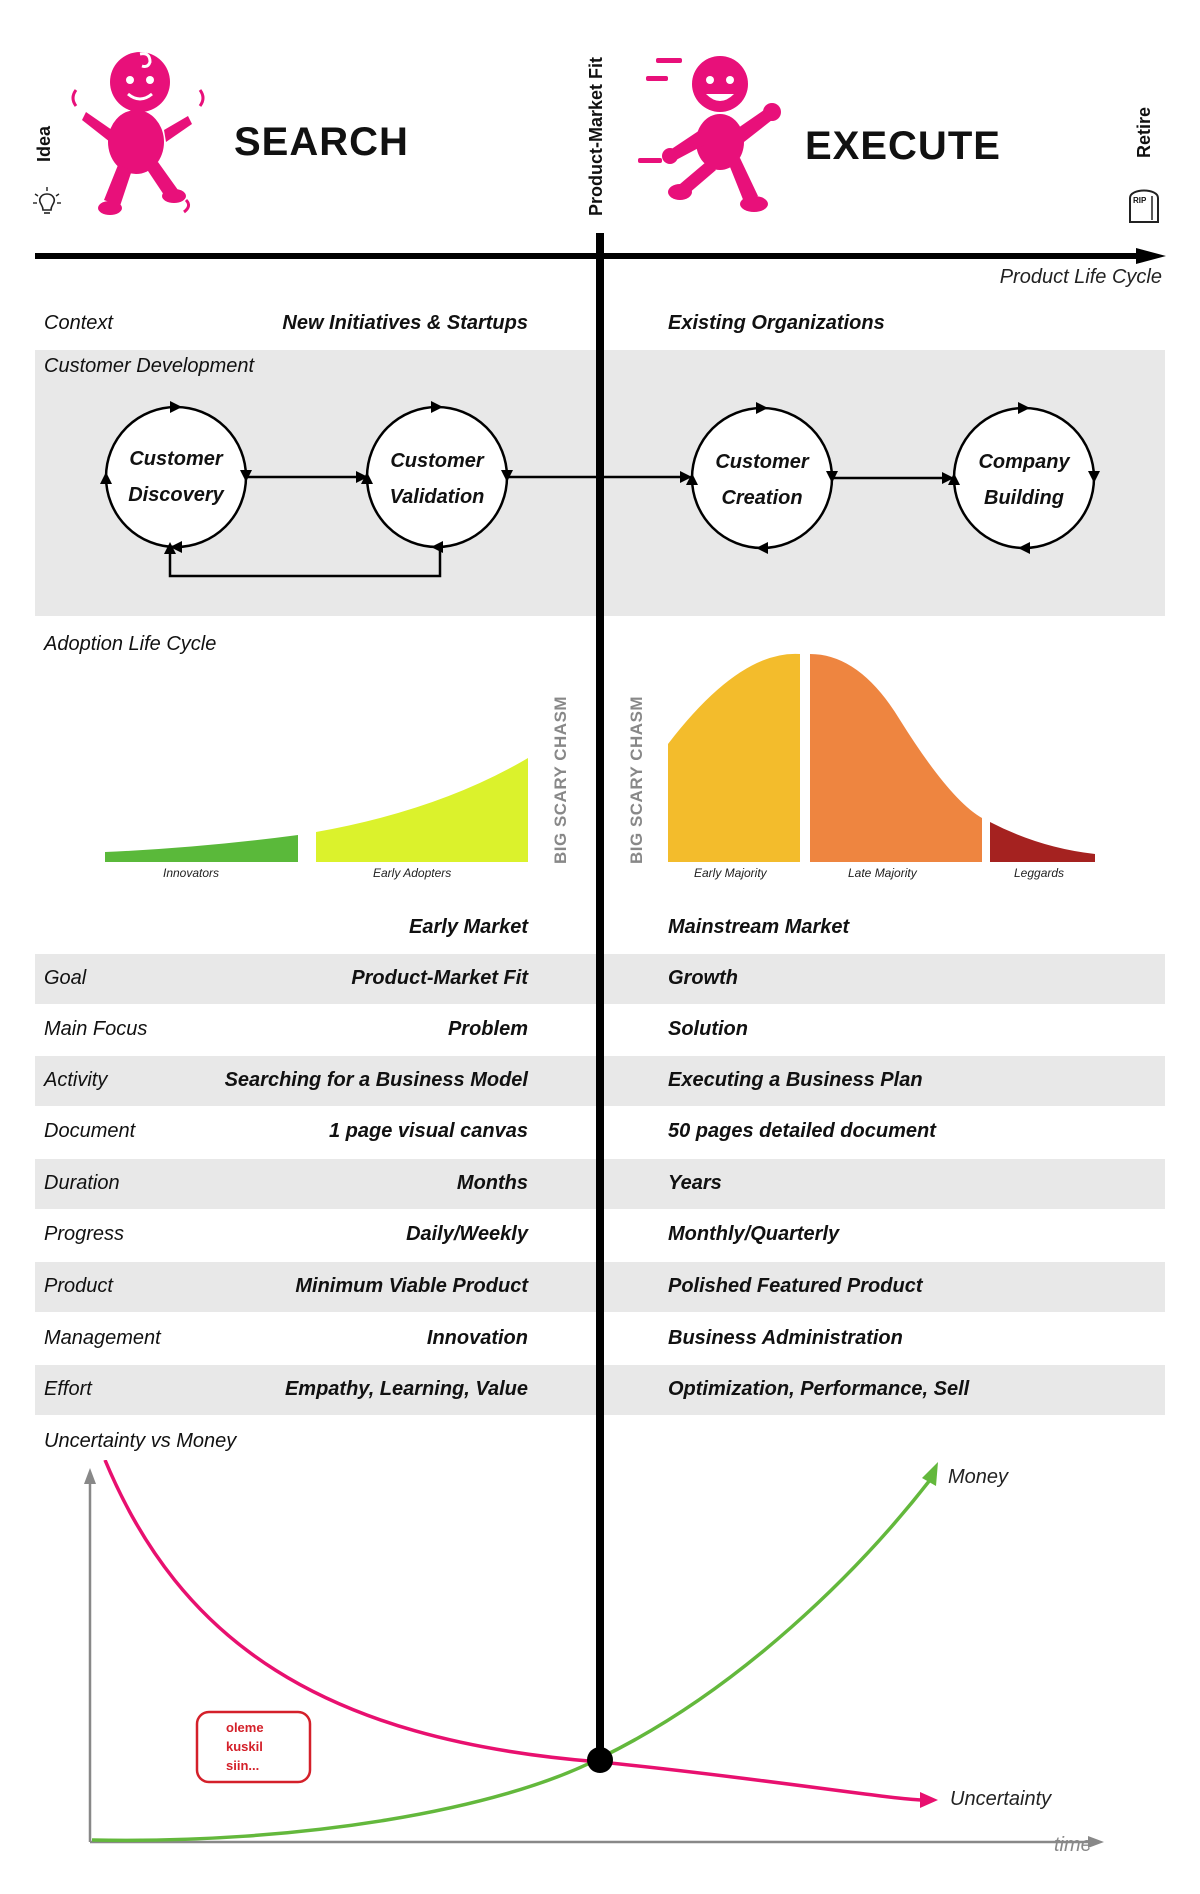 Image resolution: width=1200 pixels, height=1894 pixels. Describe the element at coordinates (1042, 842) in the screenshot. I see `segment-laggards` at that location.